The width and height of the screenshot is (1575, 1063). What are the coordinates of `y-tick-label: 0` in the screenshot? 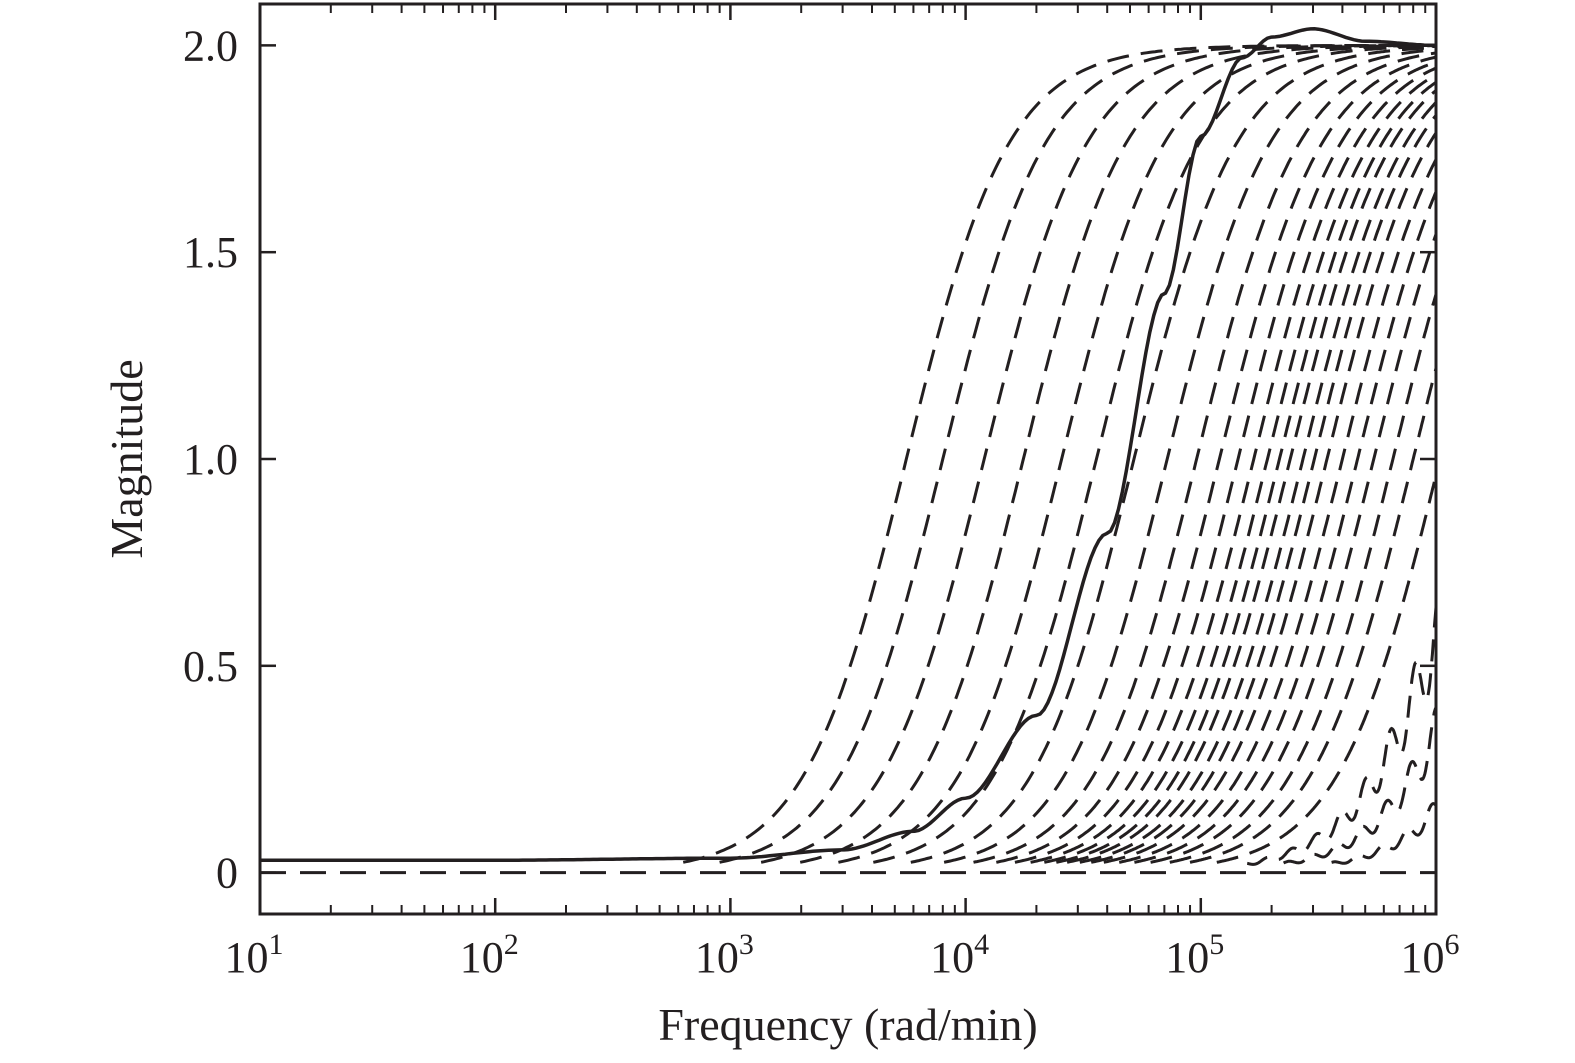 It's located at (227, 873).